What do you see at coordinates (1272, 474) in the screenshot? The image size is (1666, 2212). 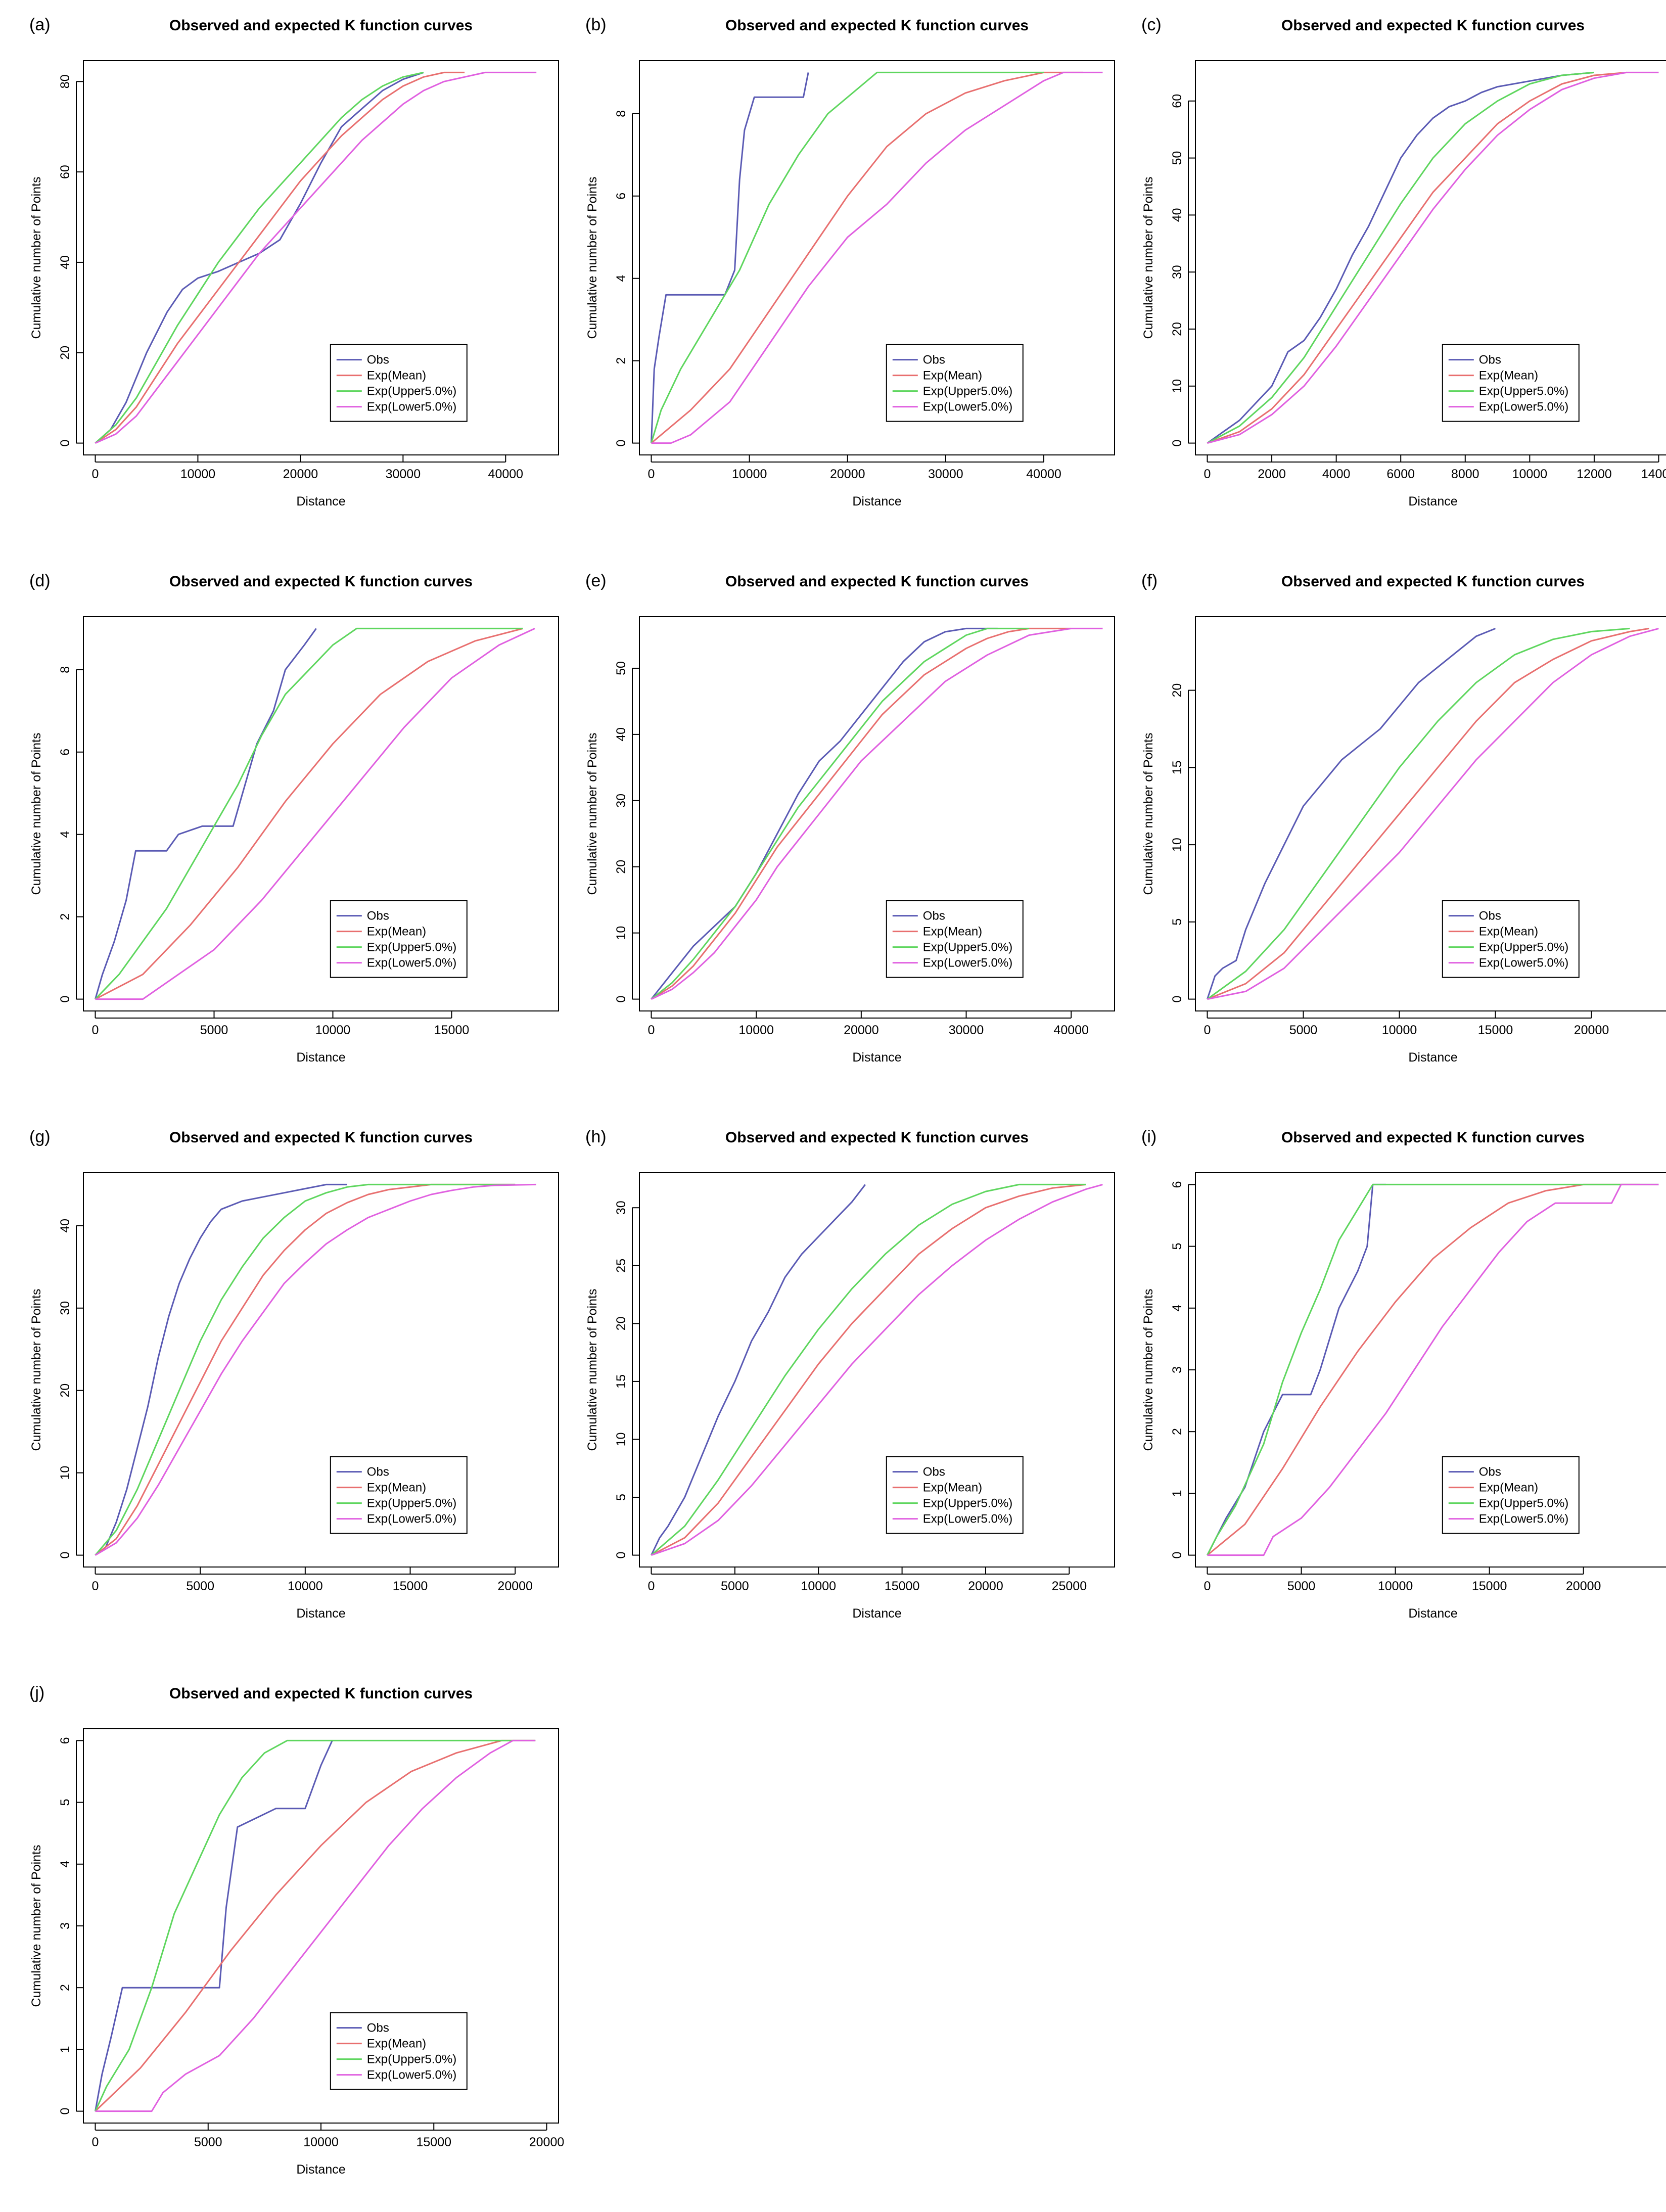 I see `x-tick-label: 2000` at bounding box center [1272, 474].